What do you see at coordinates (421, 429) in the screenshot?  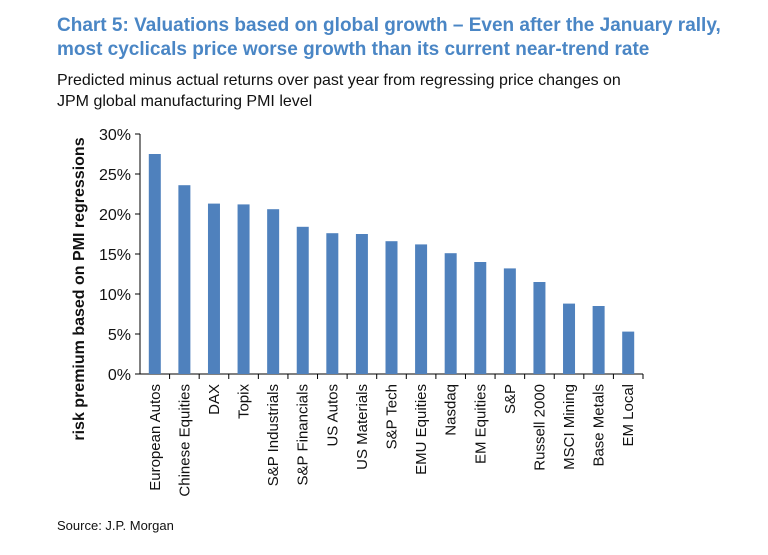 I see `x-tick-label: EMU Equities` at bounding box center [421, 429].